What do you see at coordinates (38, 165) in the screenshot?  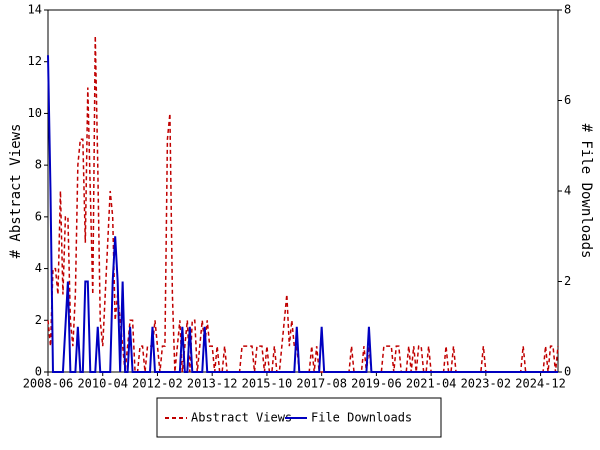 I see `y-tick-label: 8` at bounding box center [38, 165].